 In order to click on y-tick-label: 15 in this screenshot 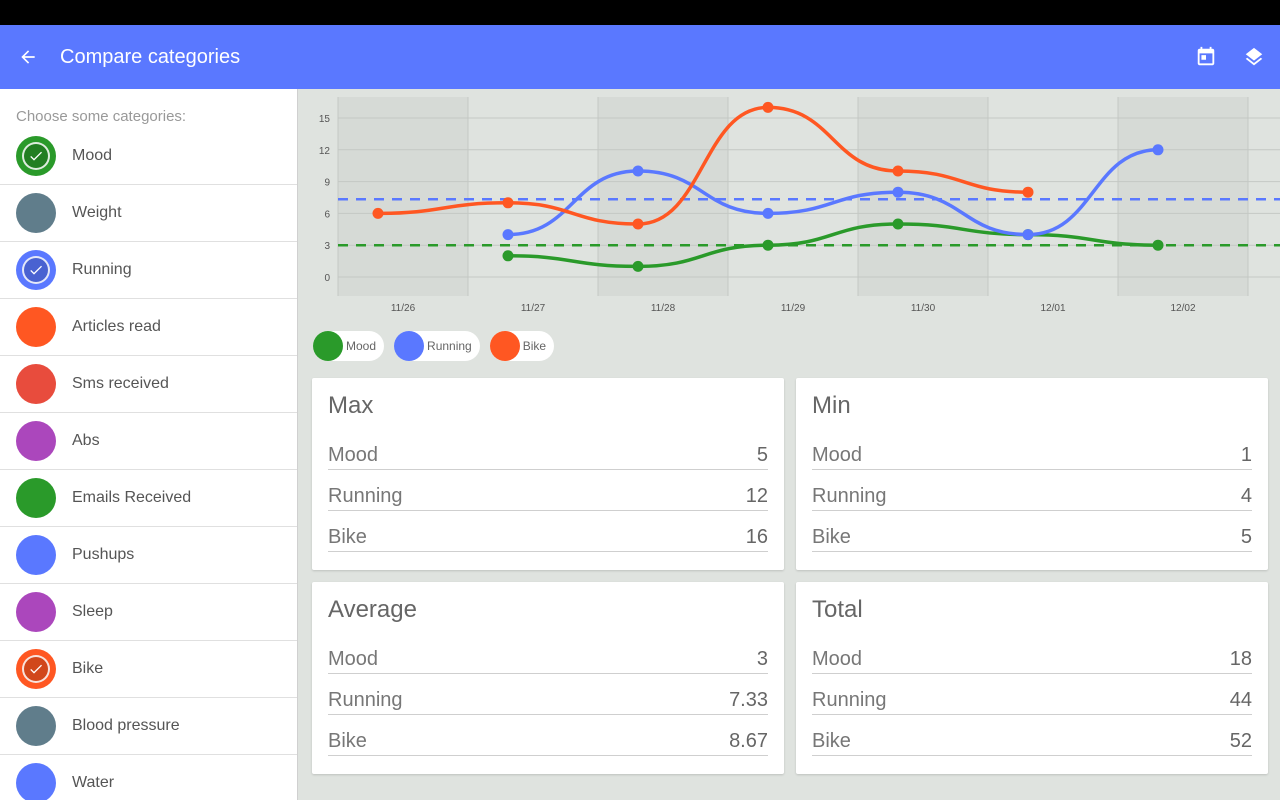, I will do `click(325, 119)`.